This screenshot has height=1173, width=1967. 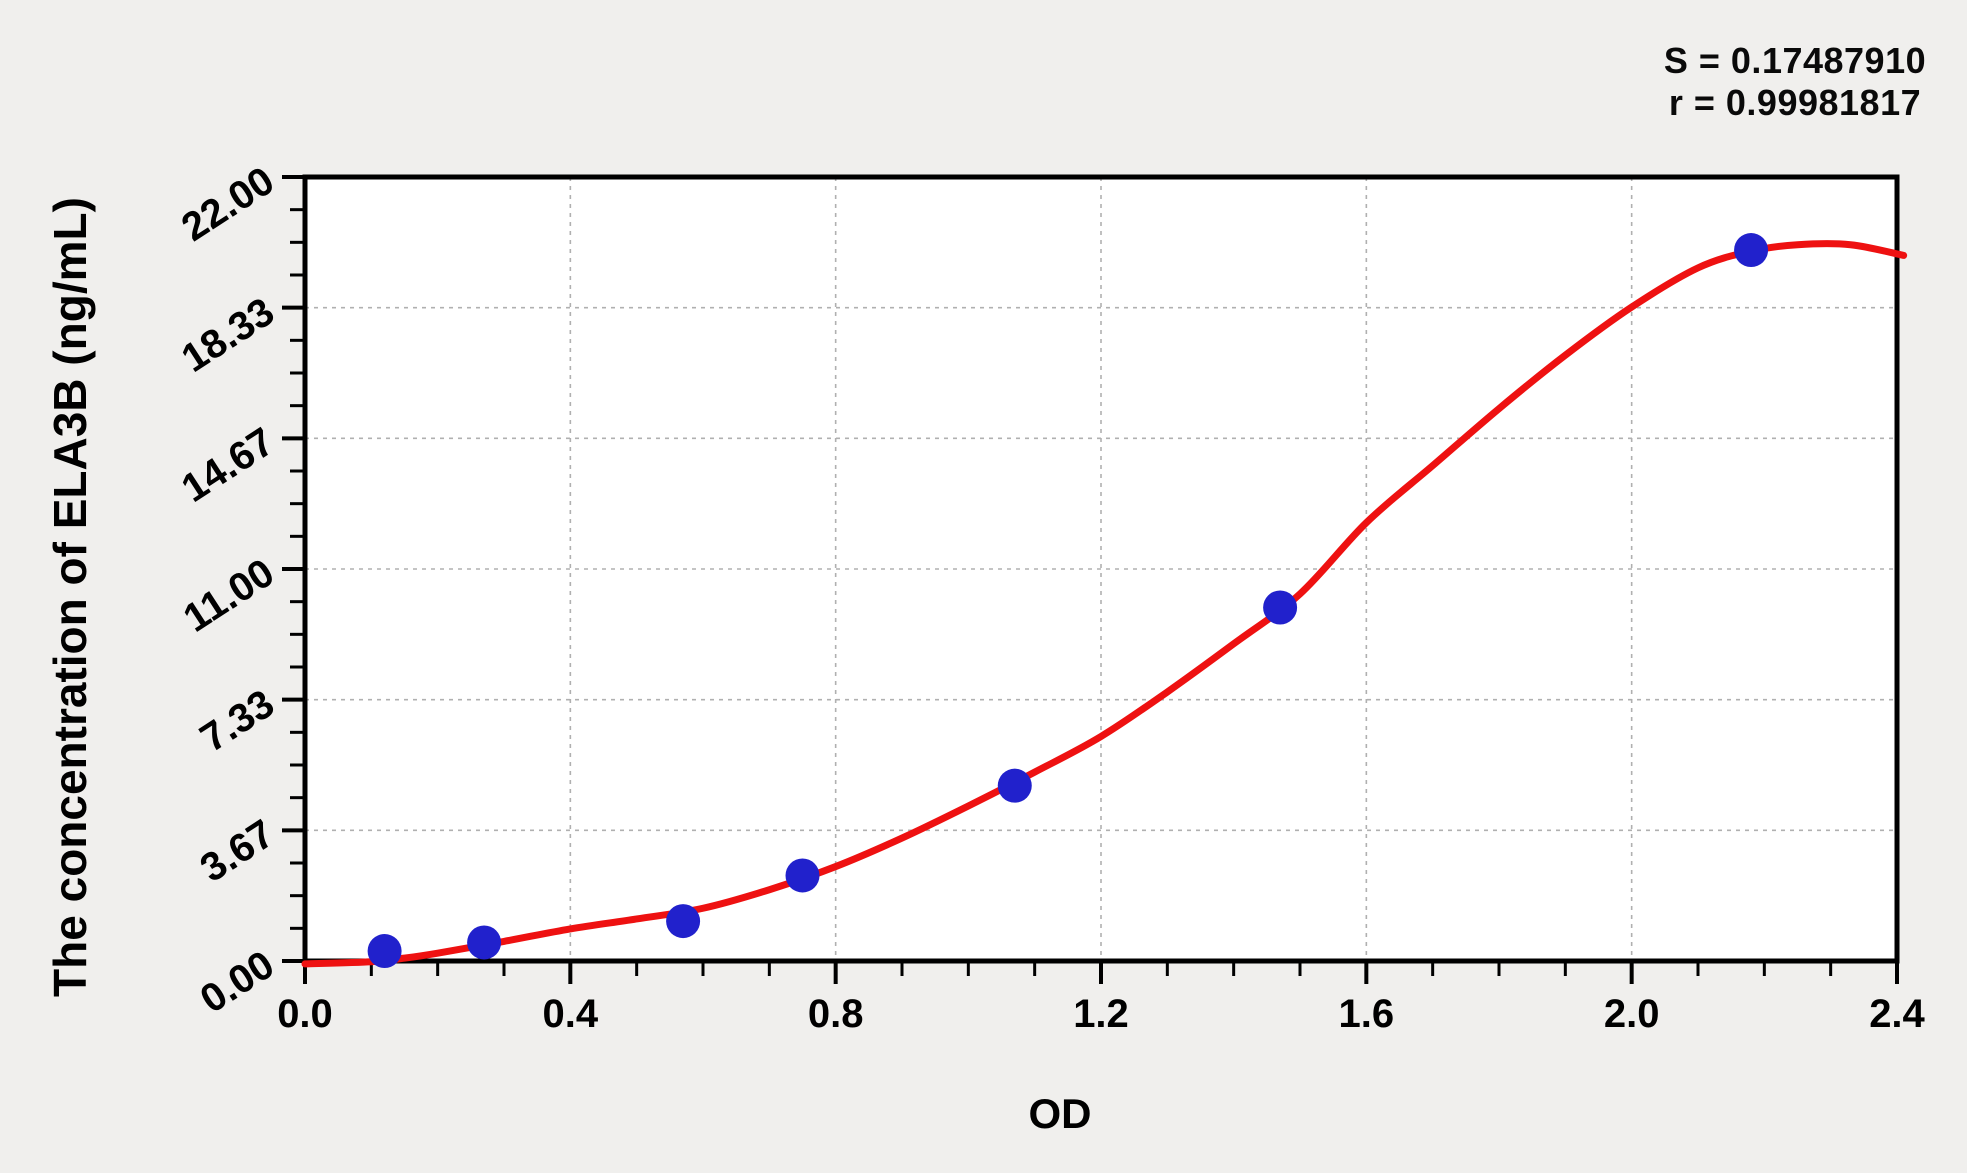 What do you see at coordinates (1631, 1014) in the screenshot?
I see `x-tick-label: 2.0` at bounding box center [1631, 1014].